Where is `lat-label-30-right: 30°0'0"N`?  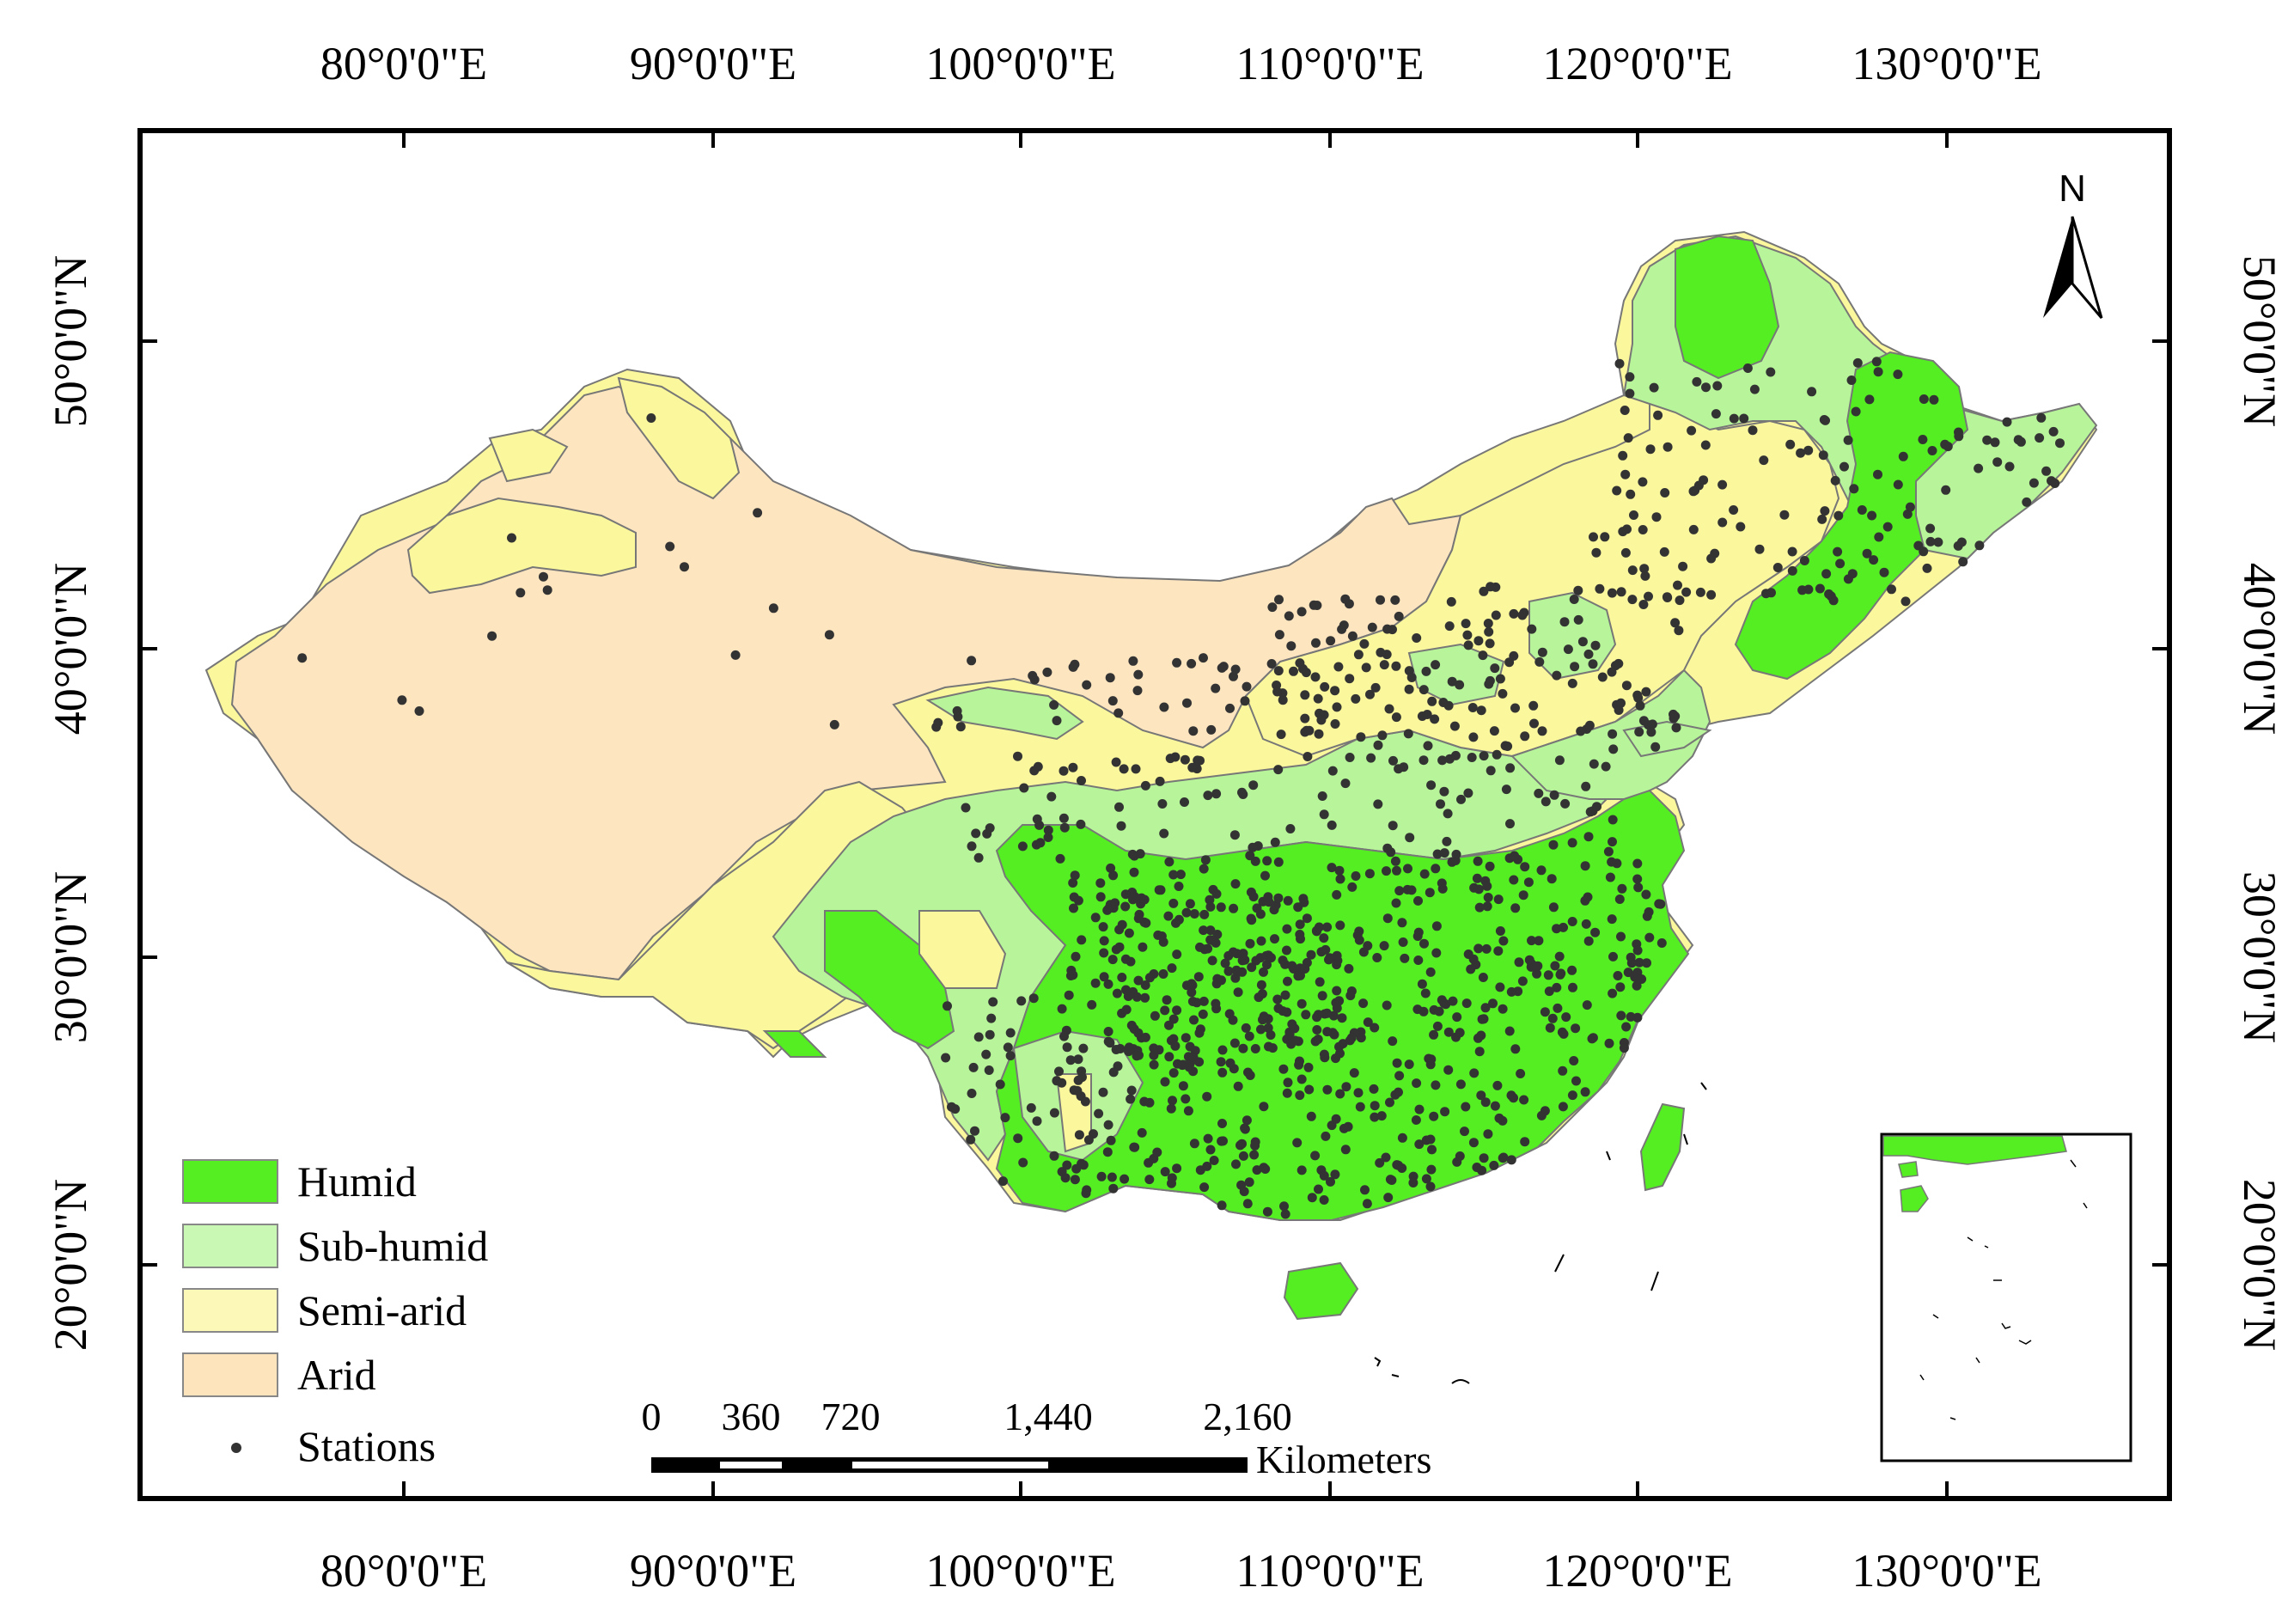
lat-label-30-right: 30°0'0"N is located at coordinates (2259, 957).